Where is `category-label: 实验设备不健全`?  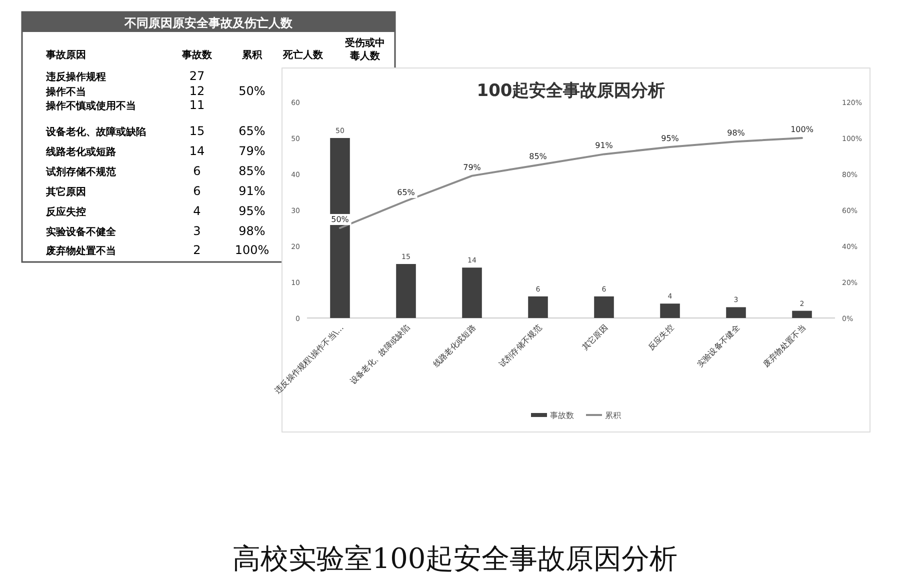
category-label: 实验设备不健全 is located at coordinates (81, 232).